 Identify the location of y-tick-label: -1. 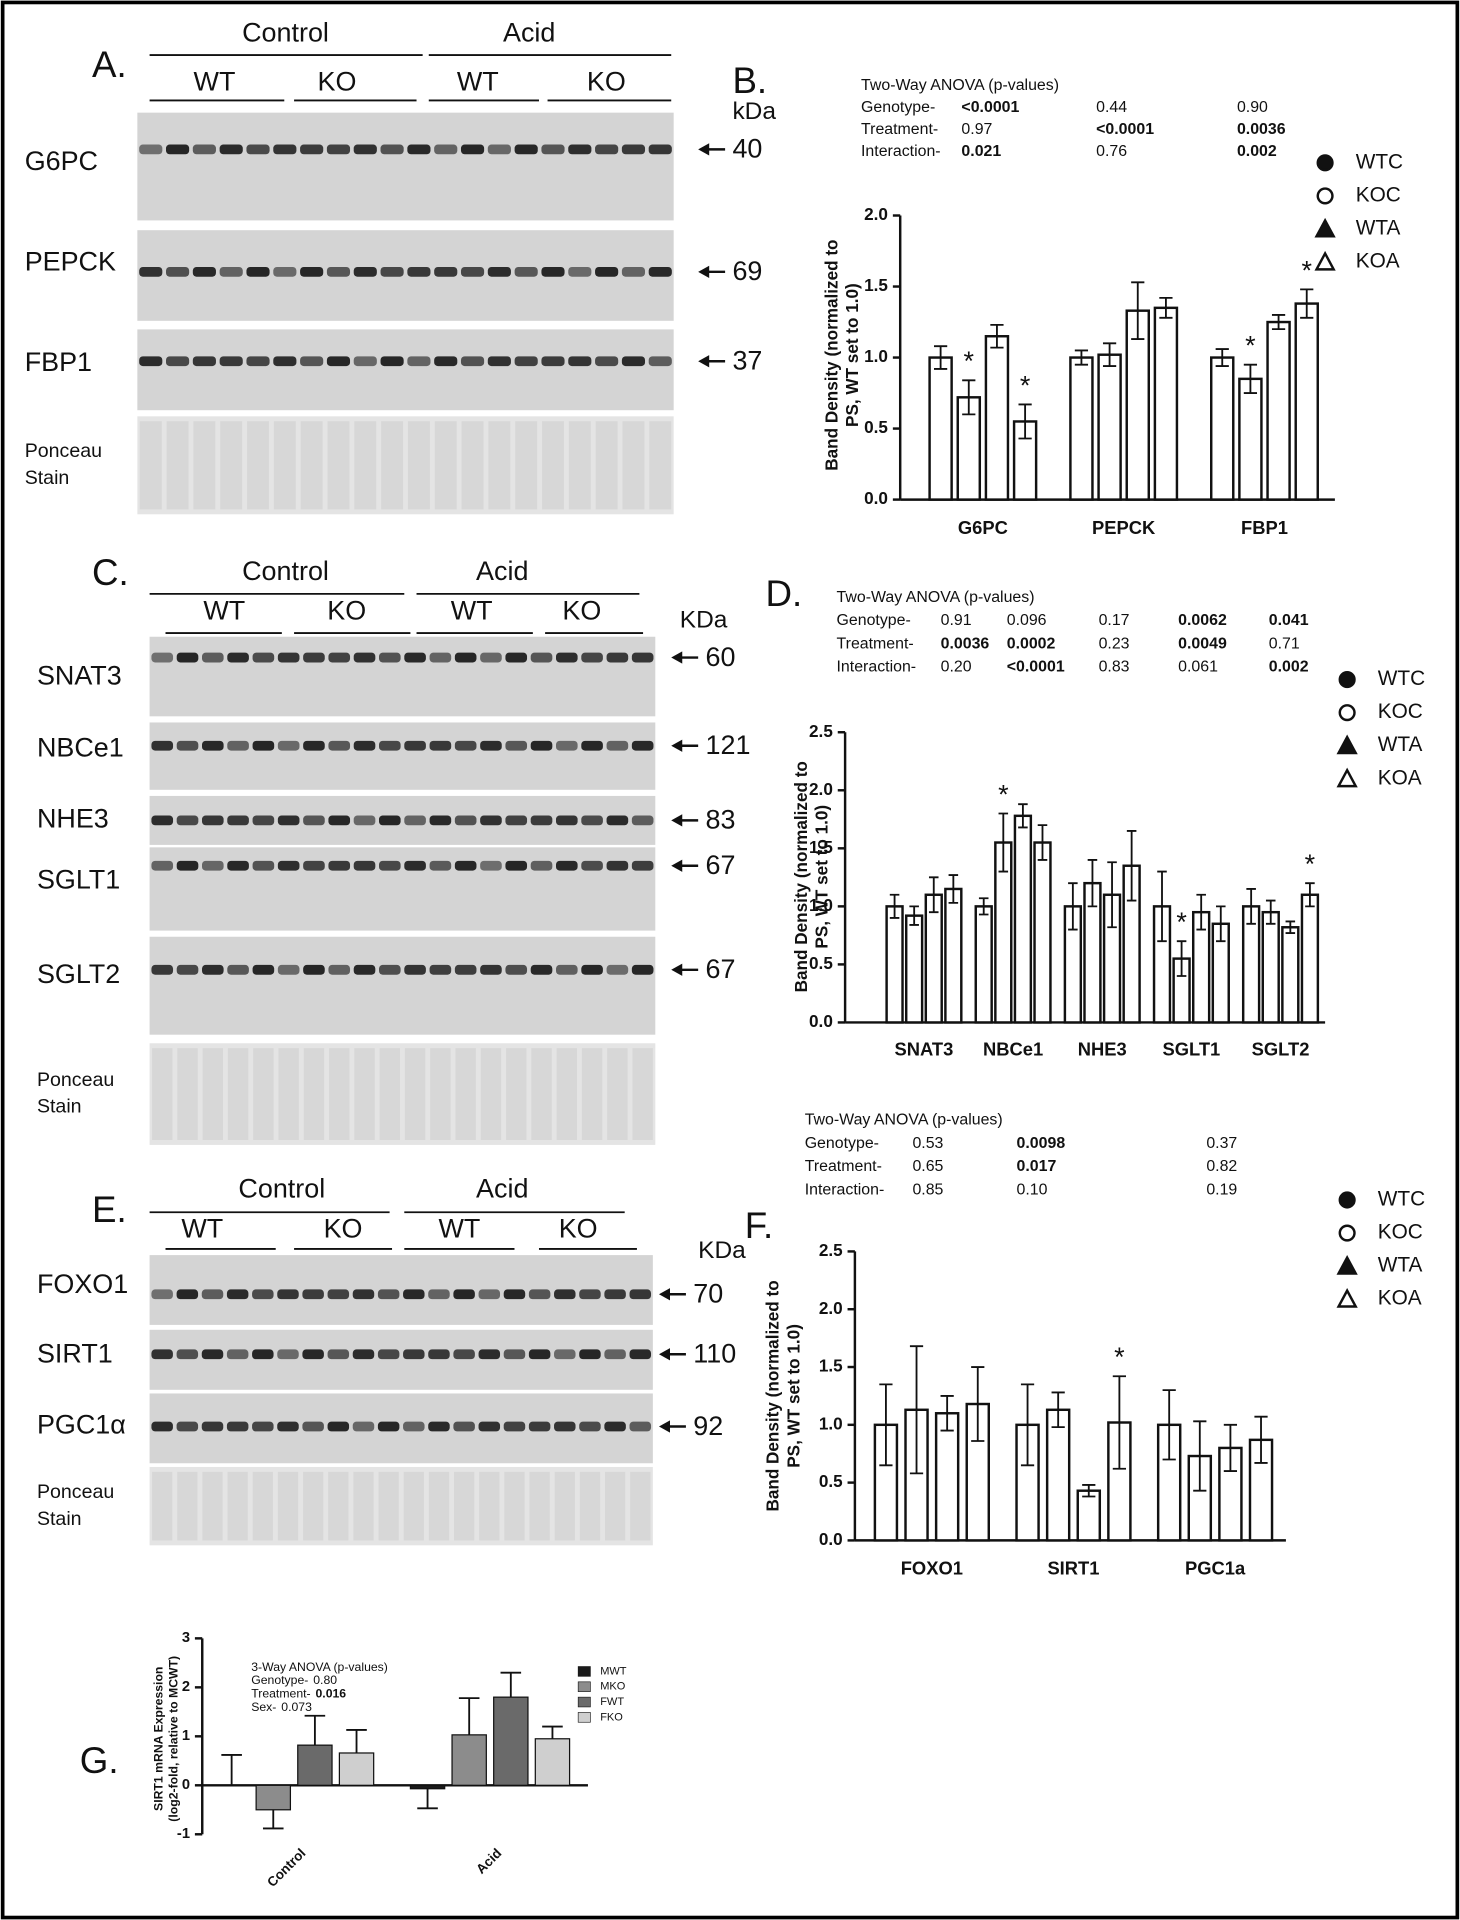
(183, 1834).